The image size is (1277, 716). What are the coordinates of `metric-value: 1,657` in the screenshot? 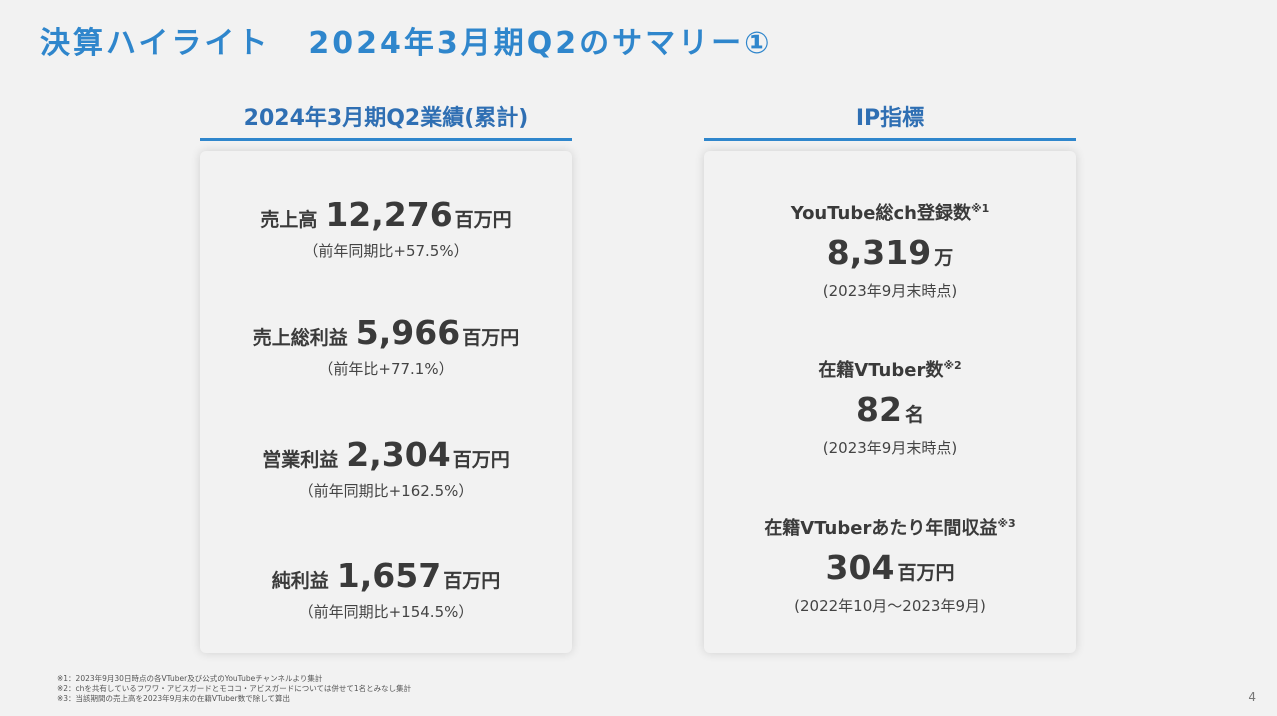 It's located at (389, 575).